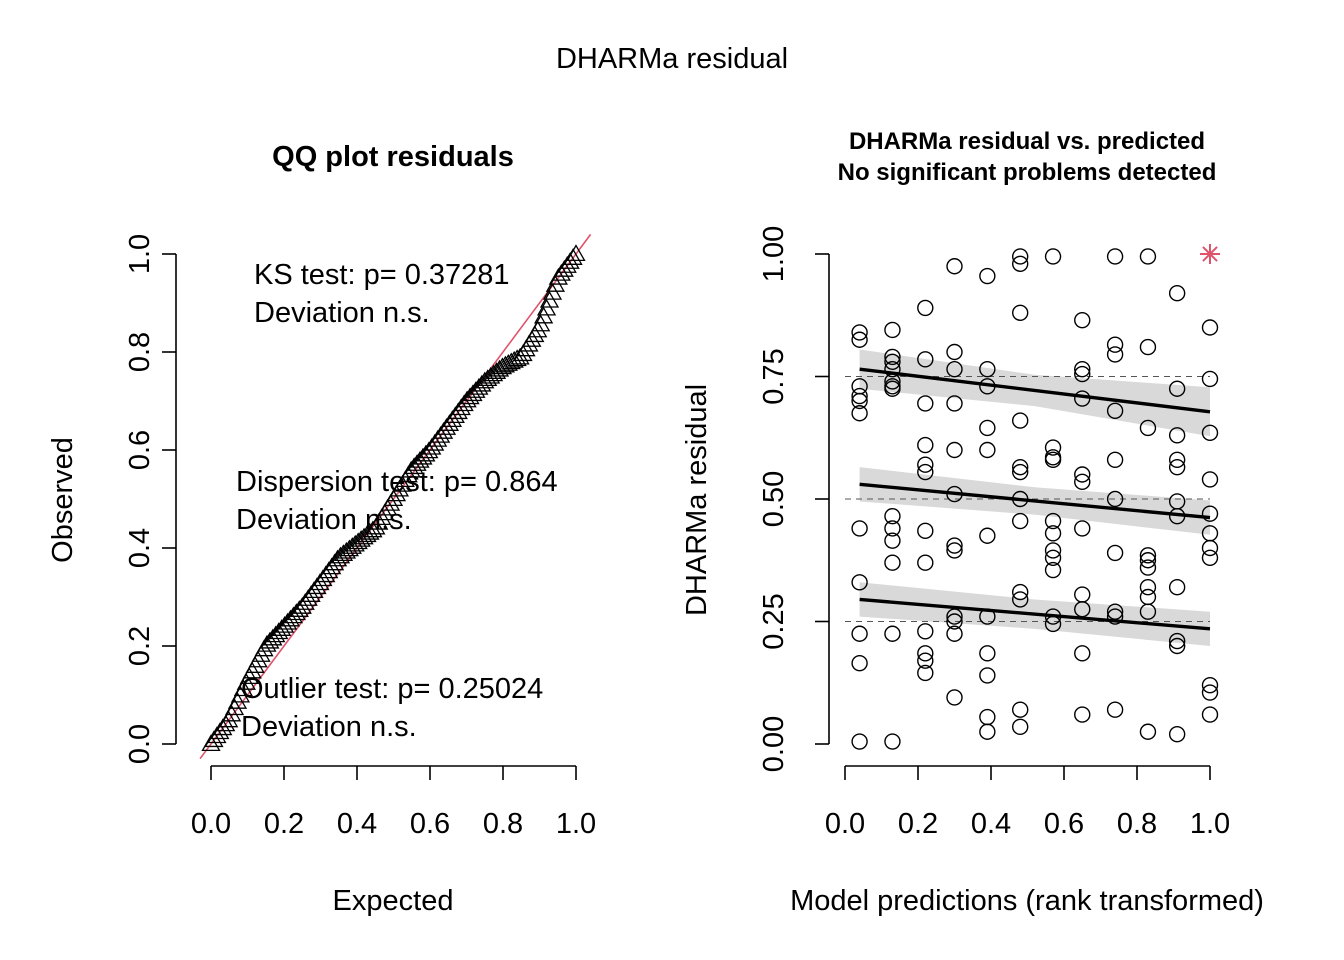 The width and height of the screenshot is (1344, 960). I want to click on residual-x-tick-label: 0.4, so click(991, 824).